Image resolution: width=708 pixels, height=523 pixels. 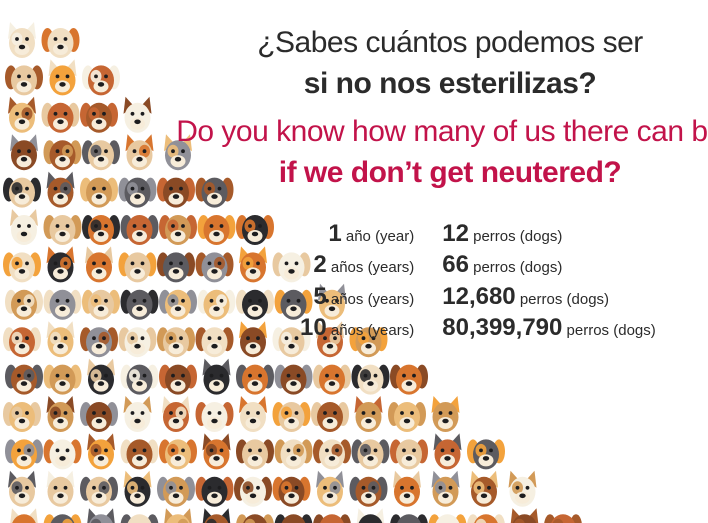 What do you see at coordinates (502, 328) in the screenshot?
I see `dogs-value: 80,399,790` at bounding box center [502, 328].